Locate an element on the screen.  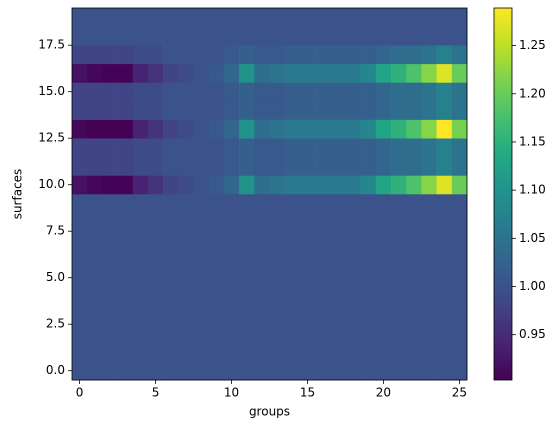
y-axis-label: surfaces is located at coordinates (18, 194).